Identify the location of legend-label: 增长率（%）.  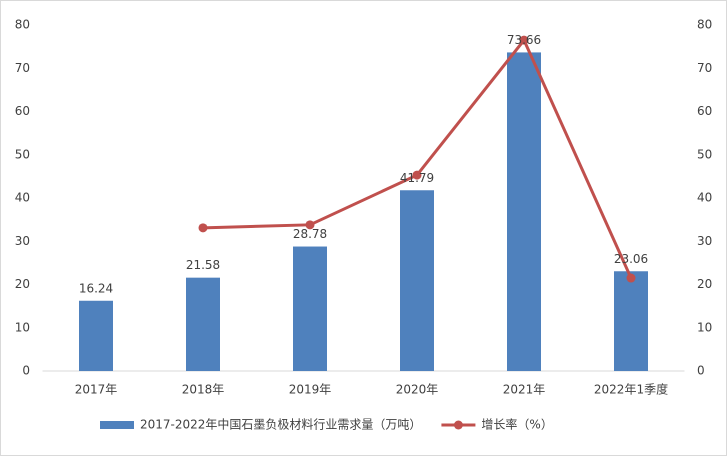
(516, 424).